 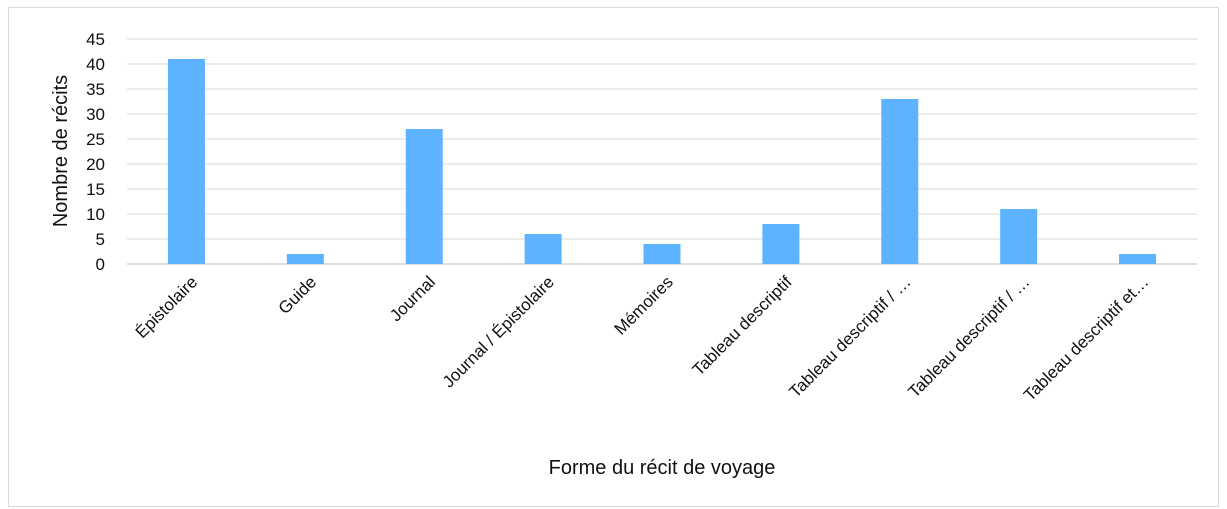 What do you see at coordinates (95, 152) in the screenshot?
I see `y-tick-labels: 0 5 10 15 20 25 30 35 40 45` at bounding box center [95, 152].